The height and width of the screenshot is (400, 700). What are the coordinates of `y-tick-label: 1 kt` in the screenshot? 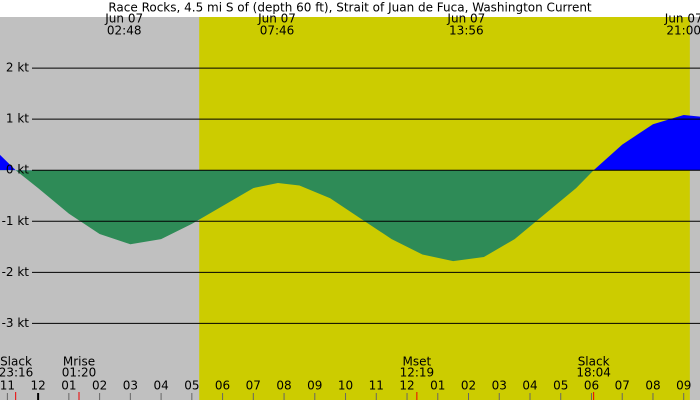 It's located at (17, 119).